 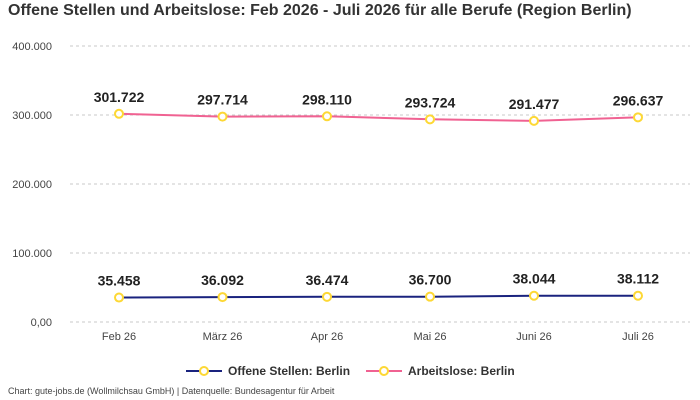 I want to click on y-tick-label: 0,00, so click(x=41, y=323).